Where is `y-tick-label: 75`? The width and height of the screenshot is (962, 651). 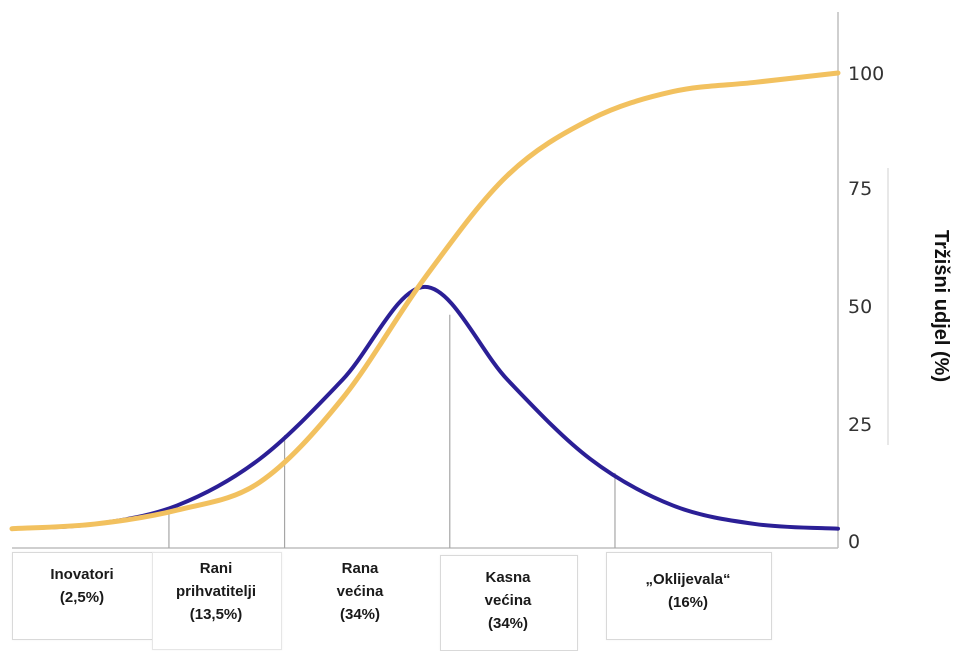 y-tick-label: 75 is located at coordinates (860, 189).